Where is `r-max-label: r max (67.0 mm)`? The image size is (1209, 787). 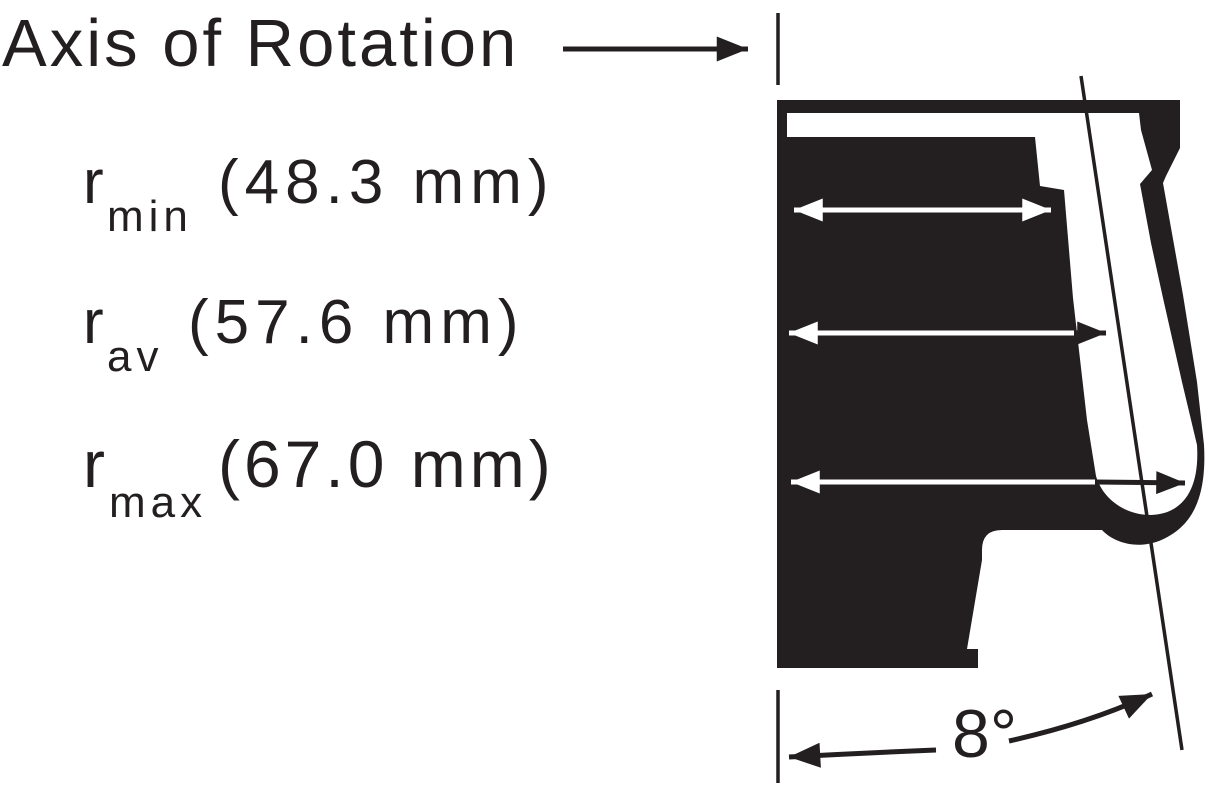 r-max-label: r max (67.0 mm) is located at coordinates (319, 477).